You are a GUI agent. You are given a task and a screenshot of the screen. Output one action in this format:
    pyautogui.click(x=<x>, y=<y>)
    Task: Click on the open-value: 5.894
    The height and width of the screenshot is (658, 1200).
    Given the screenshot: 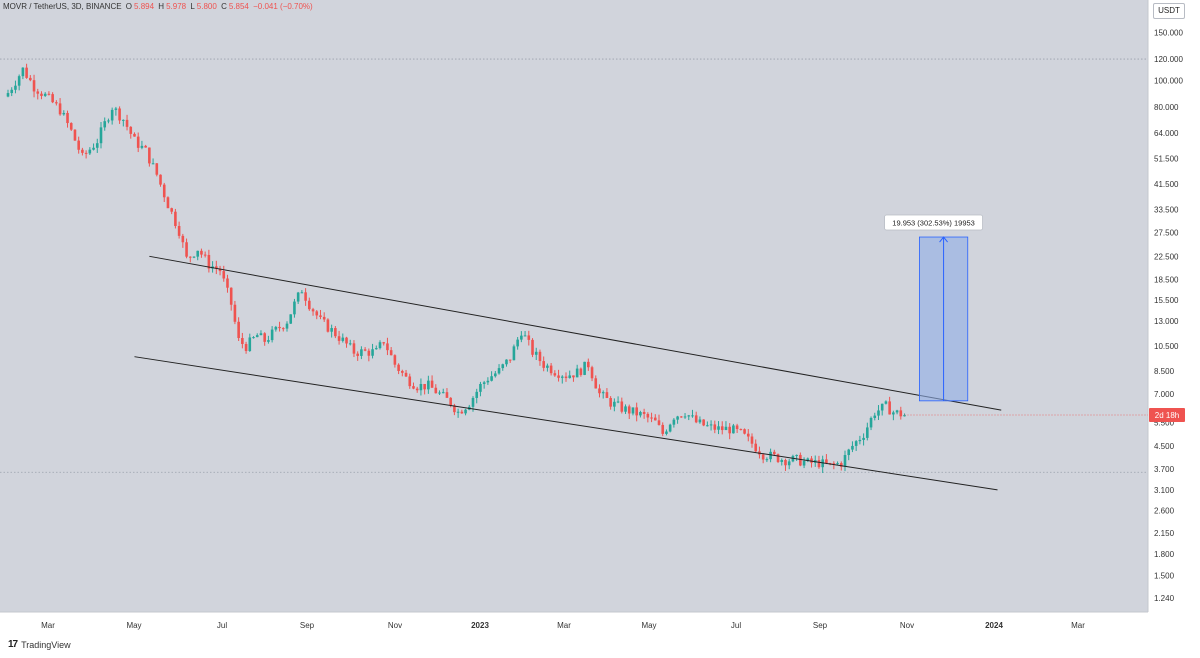 What is the action you would take?
    pyautogui.click(x=144, y=6)
    